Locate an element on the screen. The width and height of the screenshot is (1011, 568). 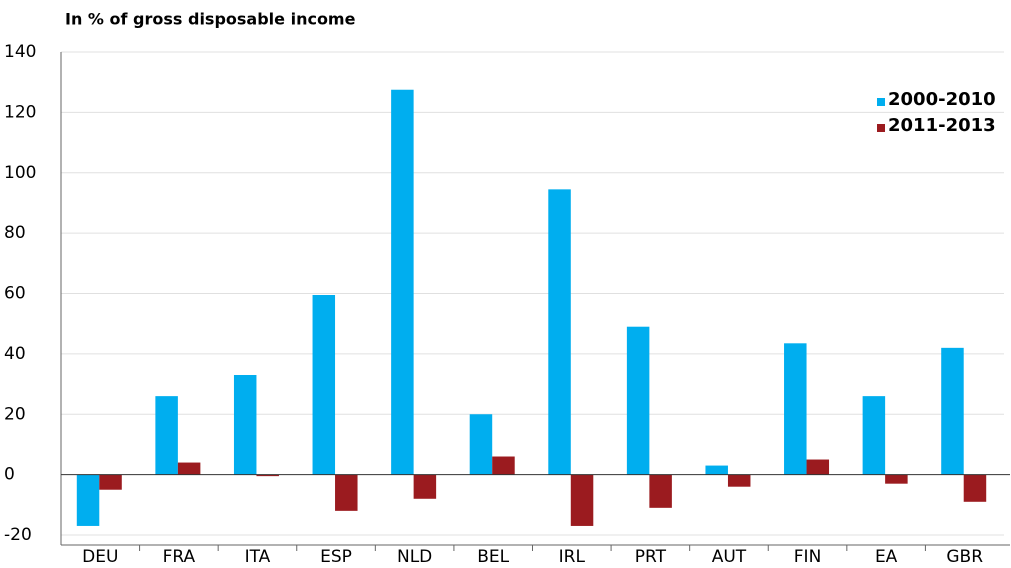
x-tick-label: ESP is located at coordinates (336, 557).